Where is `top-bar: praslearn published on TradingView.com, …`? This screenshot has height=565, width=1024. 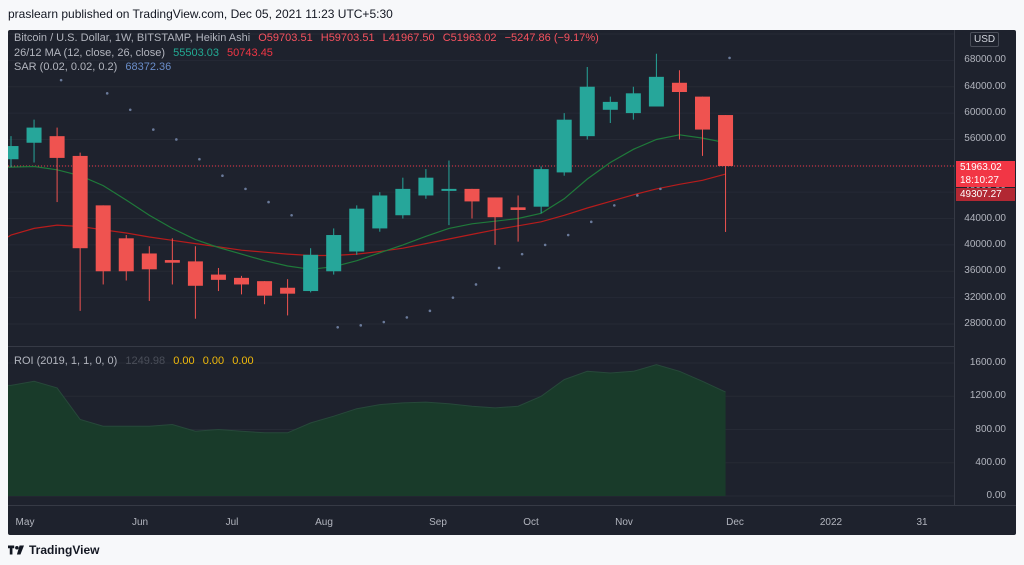 top-bar: praslearn published on TradingView.com, … is located at coordinates (512, 15).